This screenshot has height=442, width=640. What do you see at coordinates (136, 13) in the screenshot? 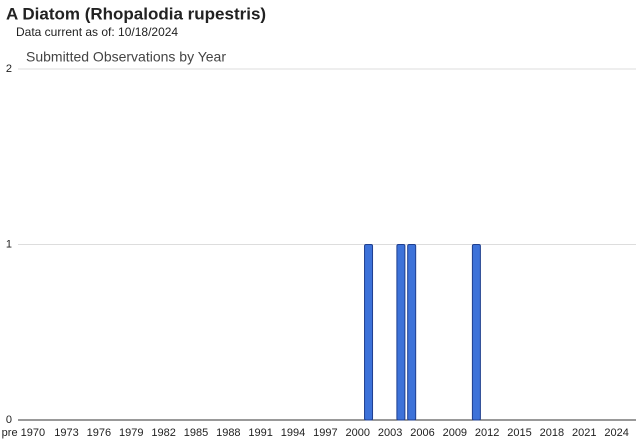
I see `page-title: A Diatom (Rhopalodia rupestris)` at bounding box center [136, 13].